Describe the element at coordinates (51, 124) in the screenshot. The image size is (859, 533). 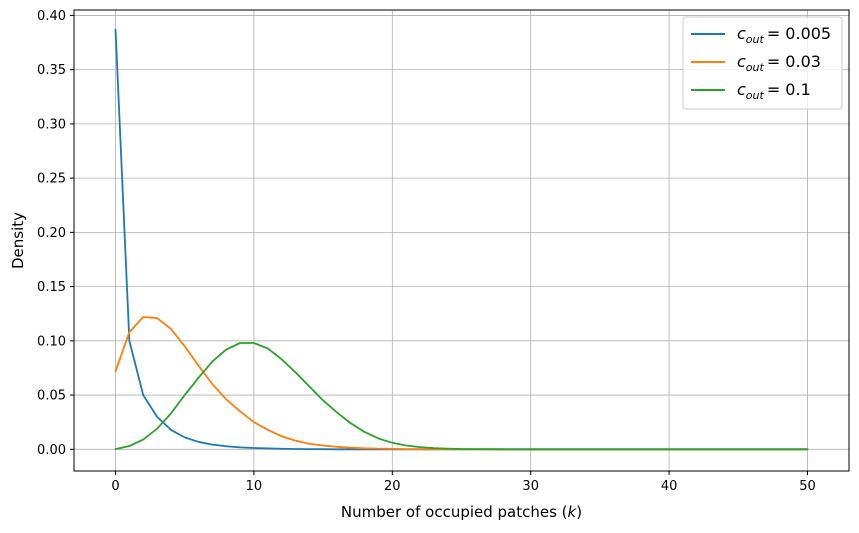
I see `y-tick-label: 0.30` at that location.